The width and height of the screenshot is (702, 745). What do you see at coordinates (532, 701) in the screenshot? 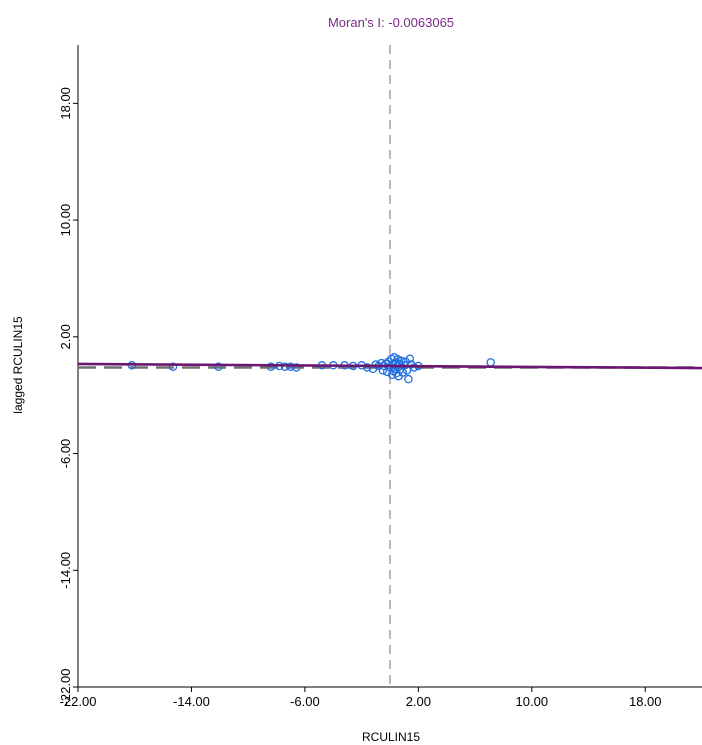
I see `x-tick-label: 10.00` at bounding box center [532, 701].